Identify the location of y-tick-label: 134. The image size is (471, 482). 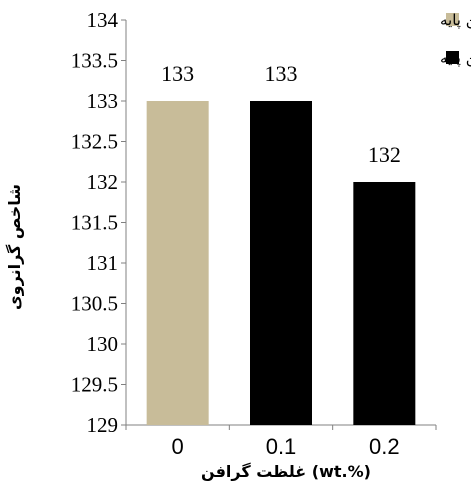
(103, 20).